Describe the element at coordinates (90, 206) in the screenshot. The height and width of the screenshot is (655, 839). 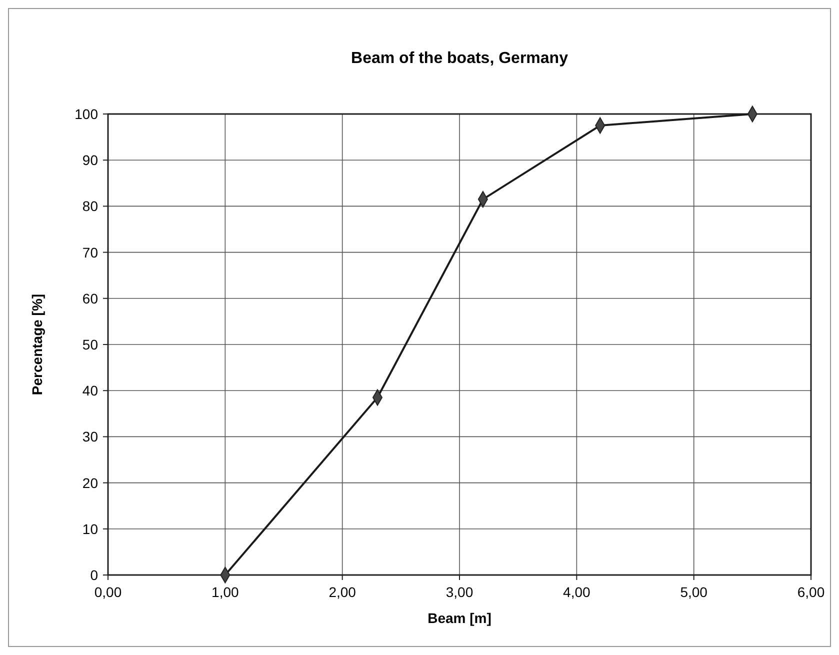
I see `y-tick-label: 80` at that location.